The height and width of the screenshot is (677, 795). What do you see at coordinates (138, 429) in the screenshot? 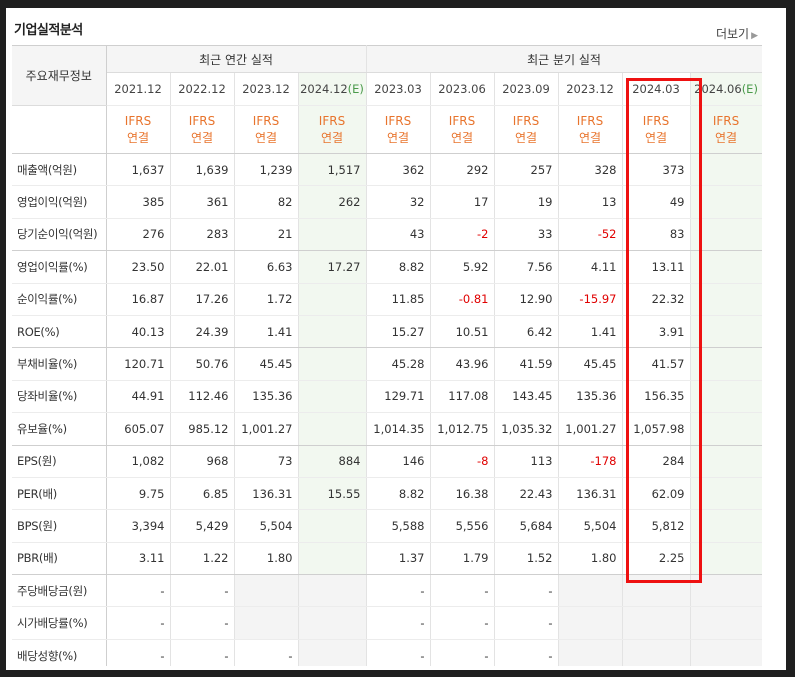
I see `table-cell: 605.07` at bounding box center [138, 429].